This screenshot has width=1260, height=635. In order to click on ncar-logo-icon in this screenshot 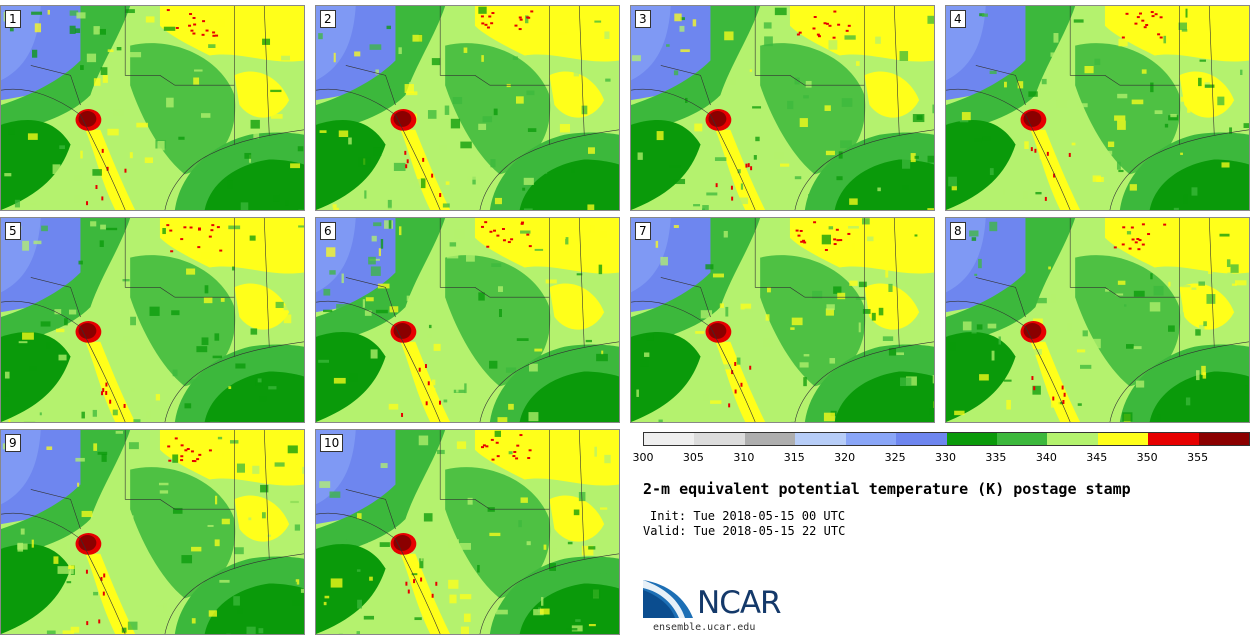, I will do `click(668, 599)`.